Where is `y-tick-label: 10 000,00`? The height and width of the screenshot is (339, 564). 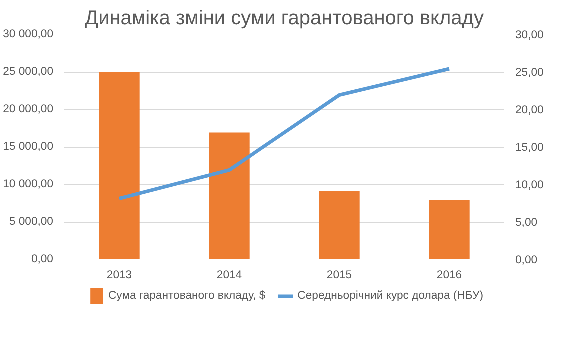 y-tick-label: 10 000,00 is located at coordinates (28, 184).